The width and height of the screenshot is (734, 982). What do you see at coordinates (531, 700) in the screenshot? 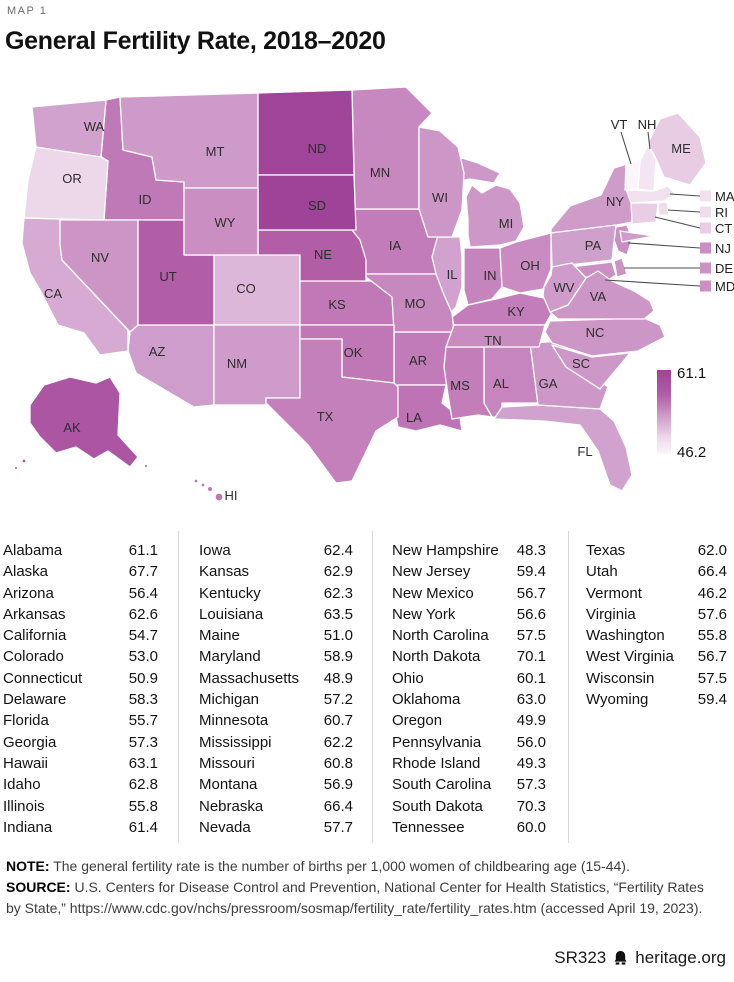
I see `state-value: 63.0` at bounding box center [531, 700].